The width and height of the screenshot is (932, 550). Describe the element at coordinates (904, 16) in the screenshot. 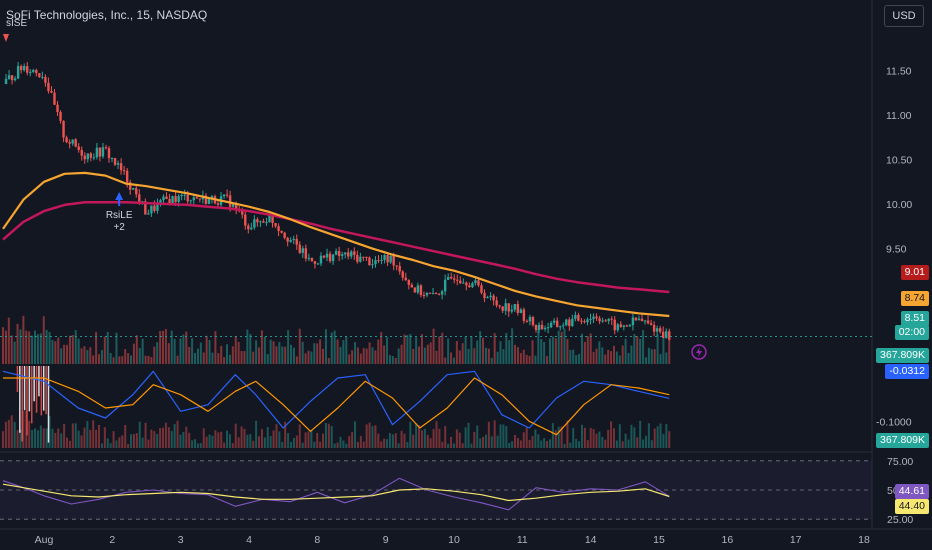

I see `currency-button: USD` at that location.